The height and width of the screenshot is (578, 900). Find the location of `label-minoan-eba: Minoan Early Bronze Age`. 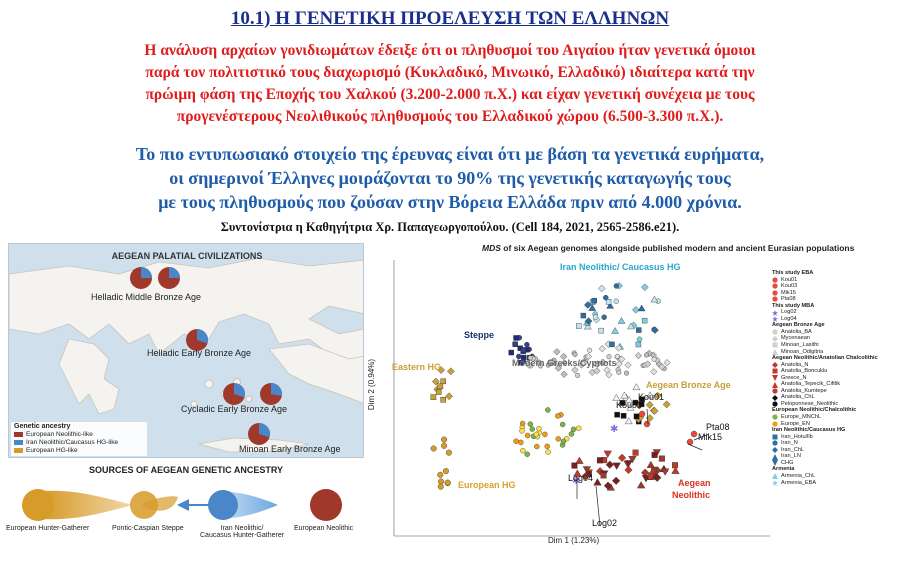

label-minoan-eba: Minoan Early Bronze Age is located at coordinates (290, 449).